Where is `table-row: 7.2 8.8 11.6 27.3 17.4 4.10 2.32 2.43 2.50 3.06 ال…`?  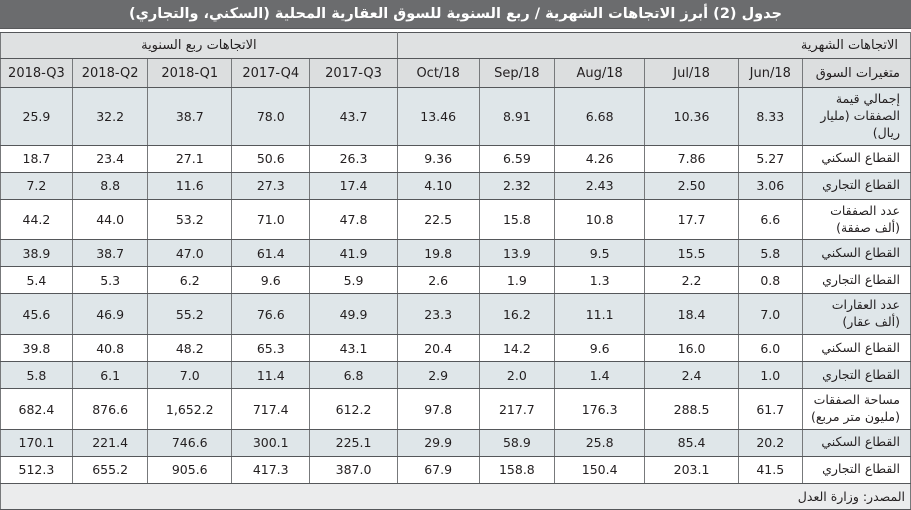
table-row: 7.2 8.8 11.6 27.3 17.4 4.10 2.32 2.43 2.50 3.06 ال… is located at coordinates (455, 185).